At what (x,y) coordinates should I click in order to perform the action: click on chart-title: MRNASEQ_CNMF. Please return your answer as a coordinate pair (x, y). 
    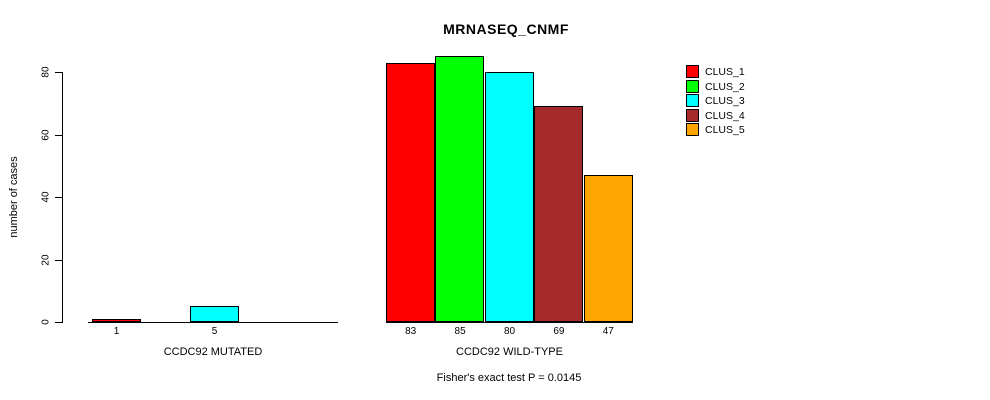
    Looking at the image, I should click on (506, 29).